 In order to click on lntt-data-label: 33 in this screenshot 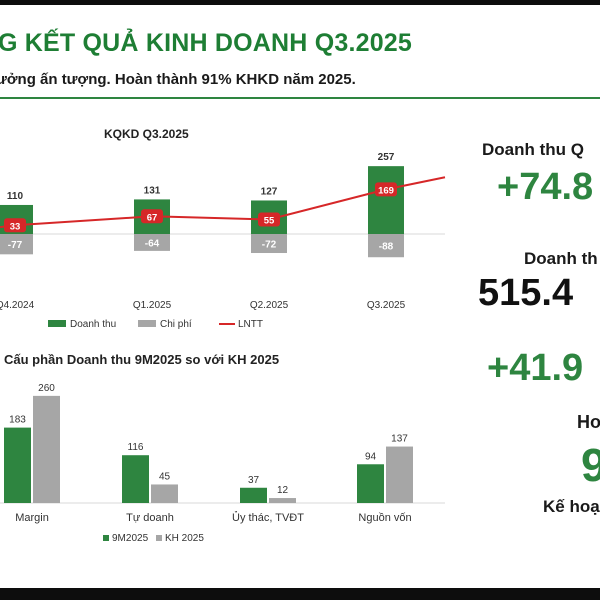, I will do `click(15, 226)`.